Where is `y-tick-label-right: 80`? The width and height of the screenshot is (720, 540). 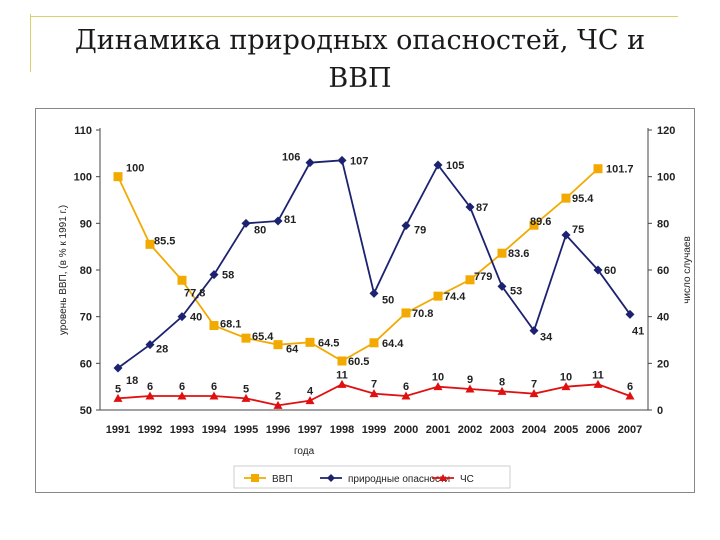 y-tick-label-right: 80 is located at coordinates (663, 224).